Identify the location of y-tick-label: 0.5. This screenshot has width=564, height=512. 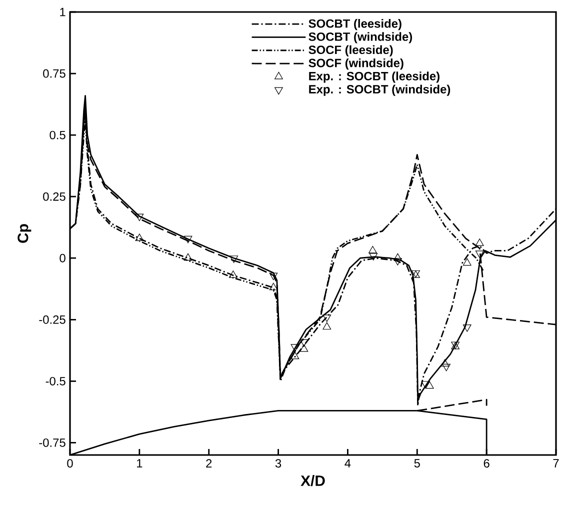
(58, 135).